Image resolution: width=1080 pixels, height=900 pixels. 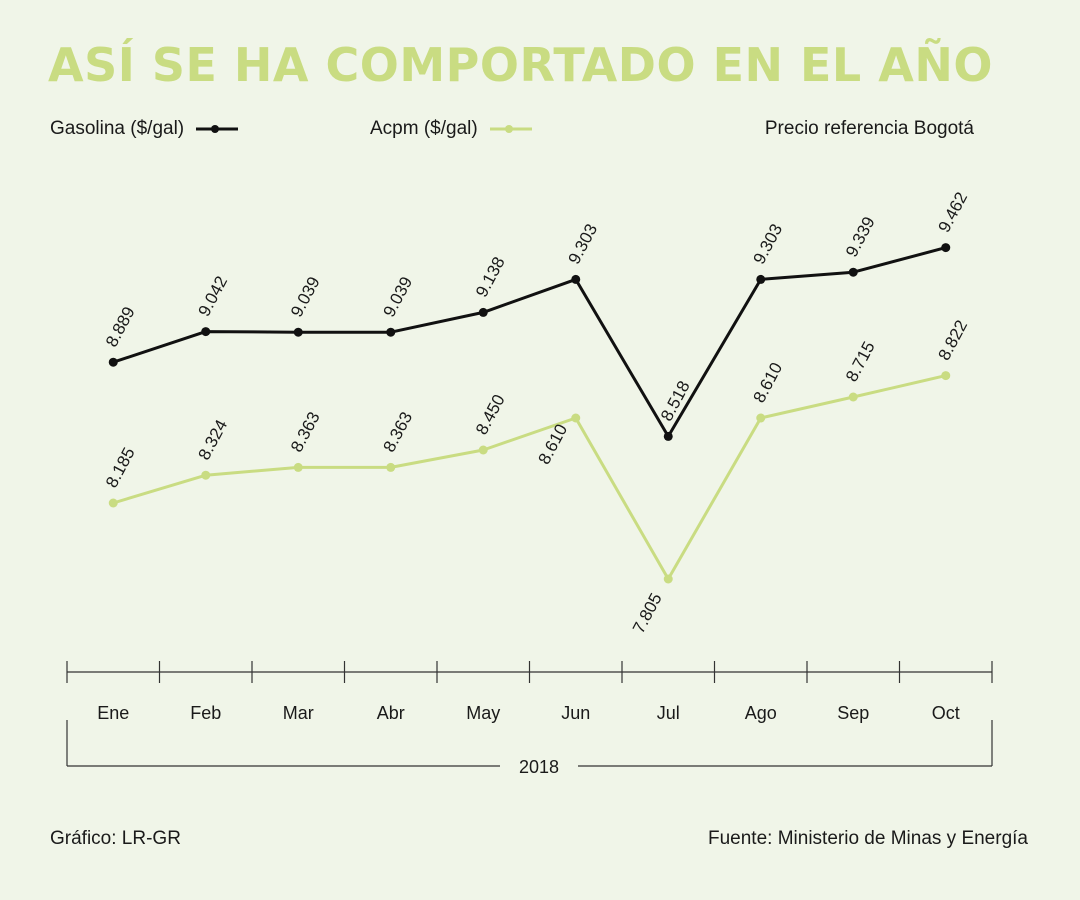 What do you see at coordinates (205, 713) in the screenshot?
I see `x-tick-label: Feb` at bounding box center [205, 713].